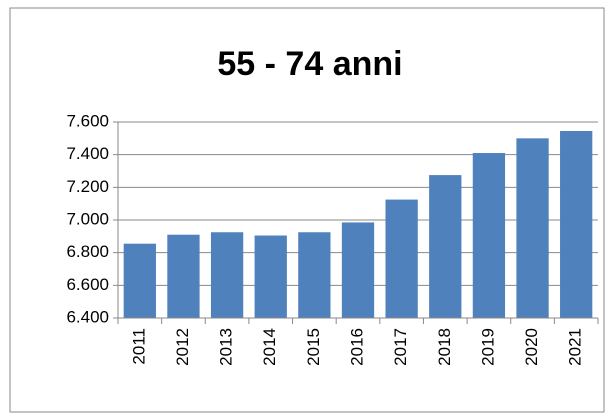 This screenshot has width=612, height=416. Describe the element at coordinates (313, 347) in the screenshot. I see `x-tick-label: 2015` at that location.